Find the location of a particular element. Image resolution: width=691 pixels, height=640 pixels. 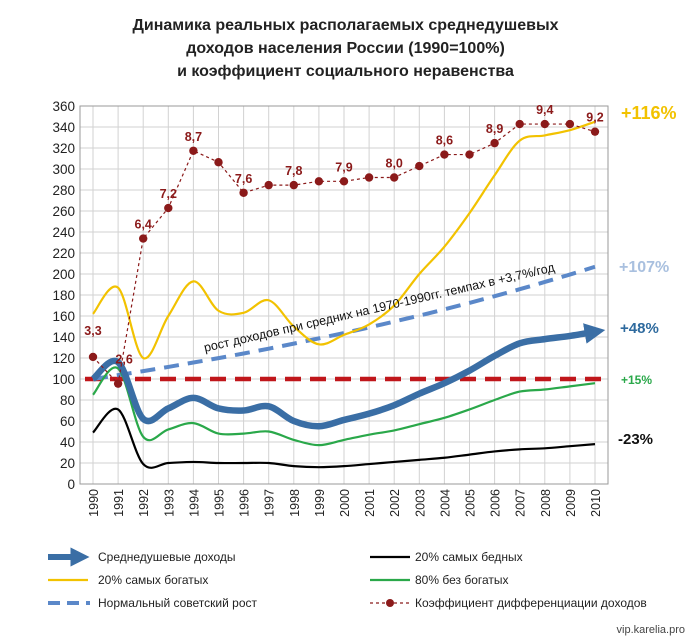

legend-label-poorest: 20% самых бедных is located at coordinates (469, 557).